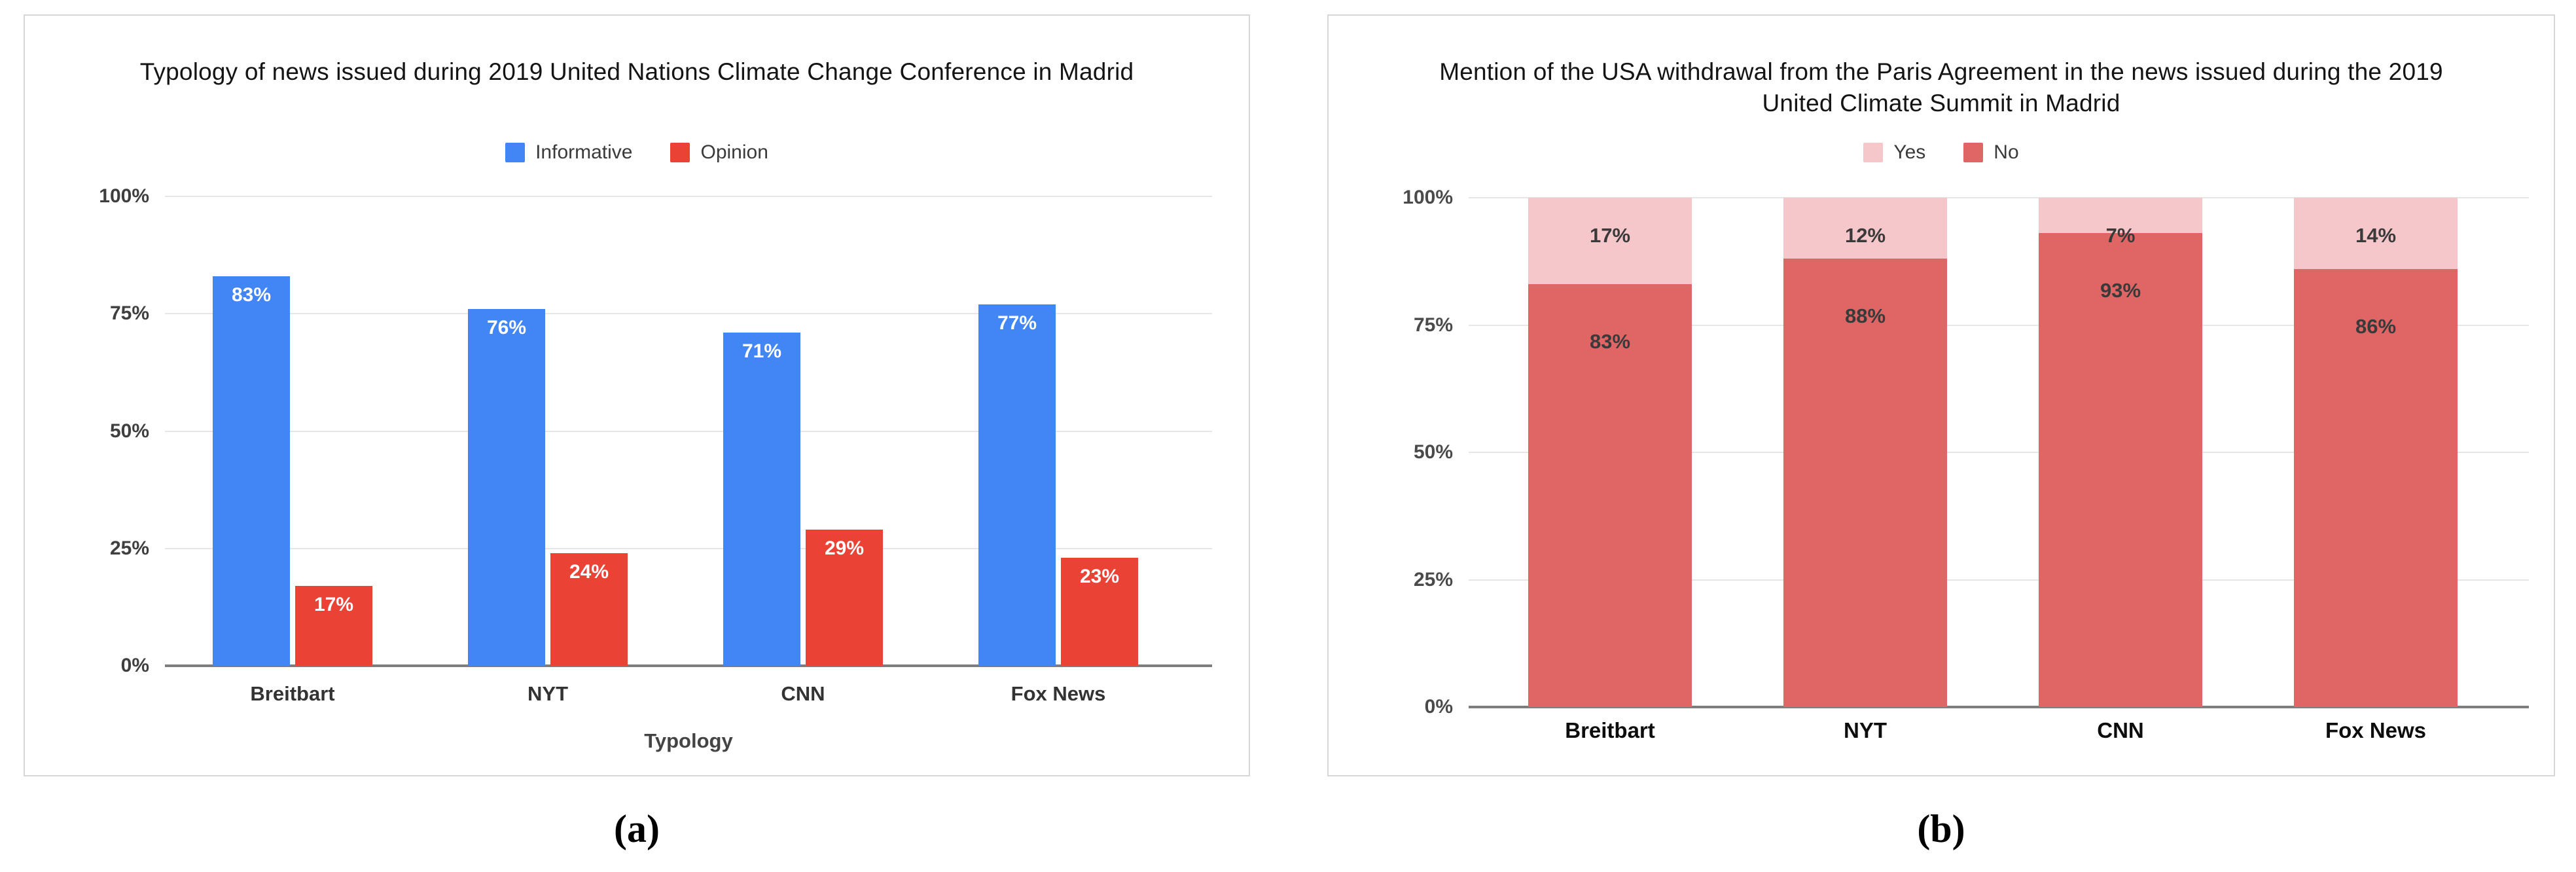  I want to click on subfigure-caption-b: (b), so click(1941, 829).